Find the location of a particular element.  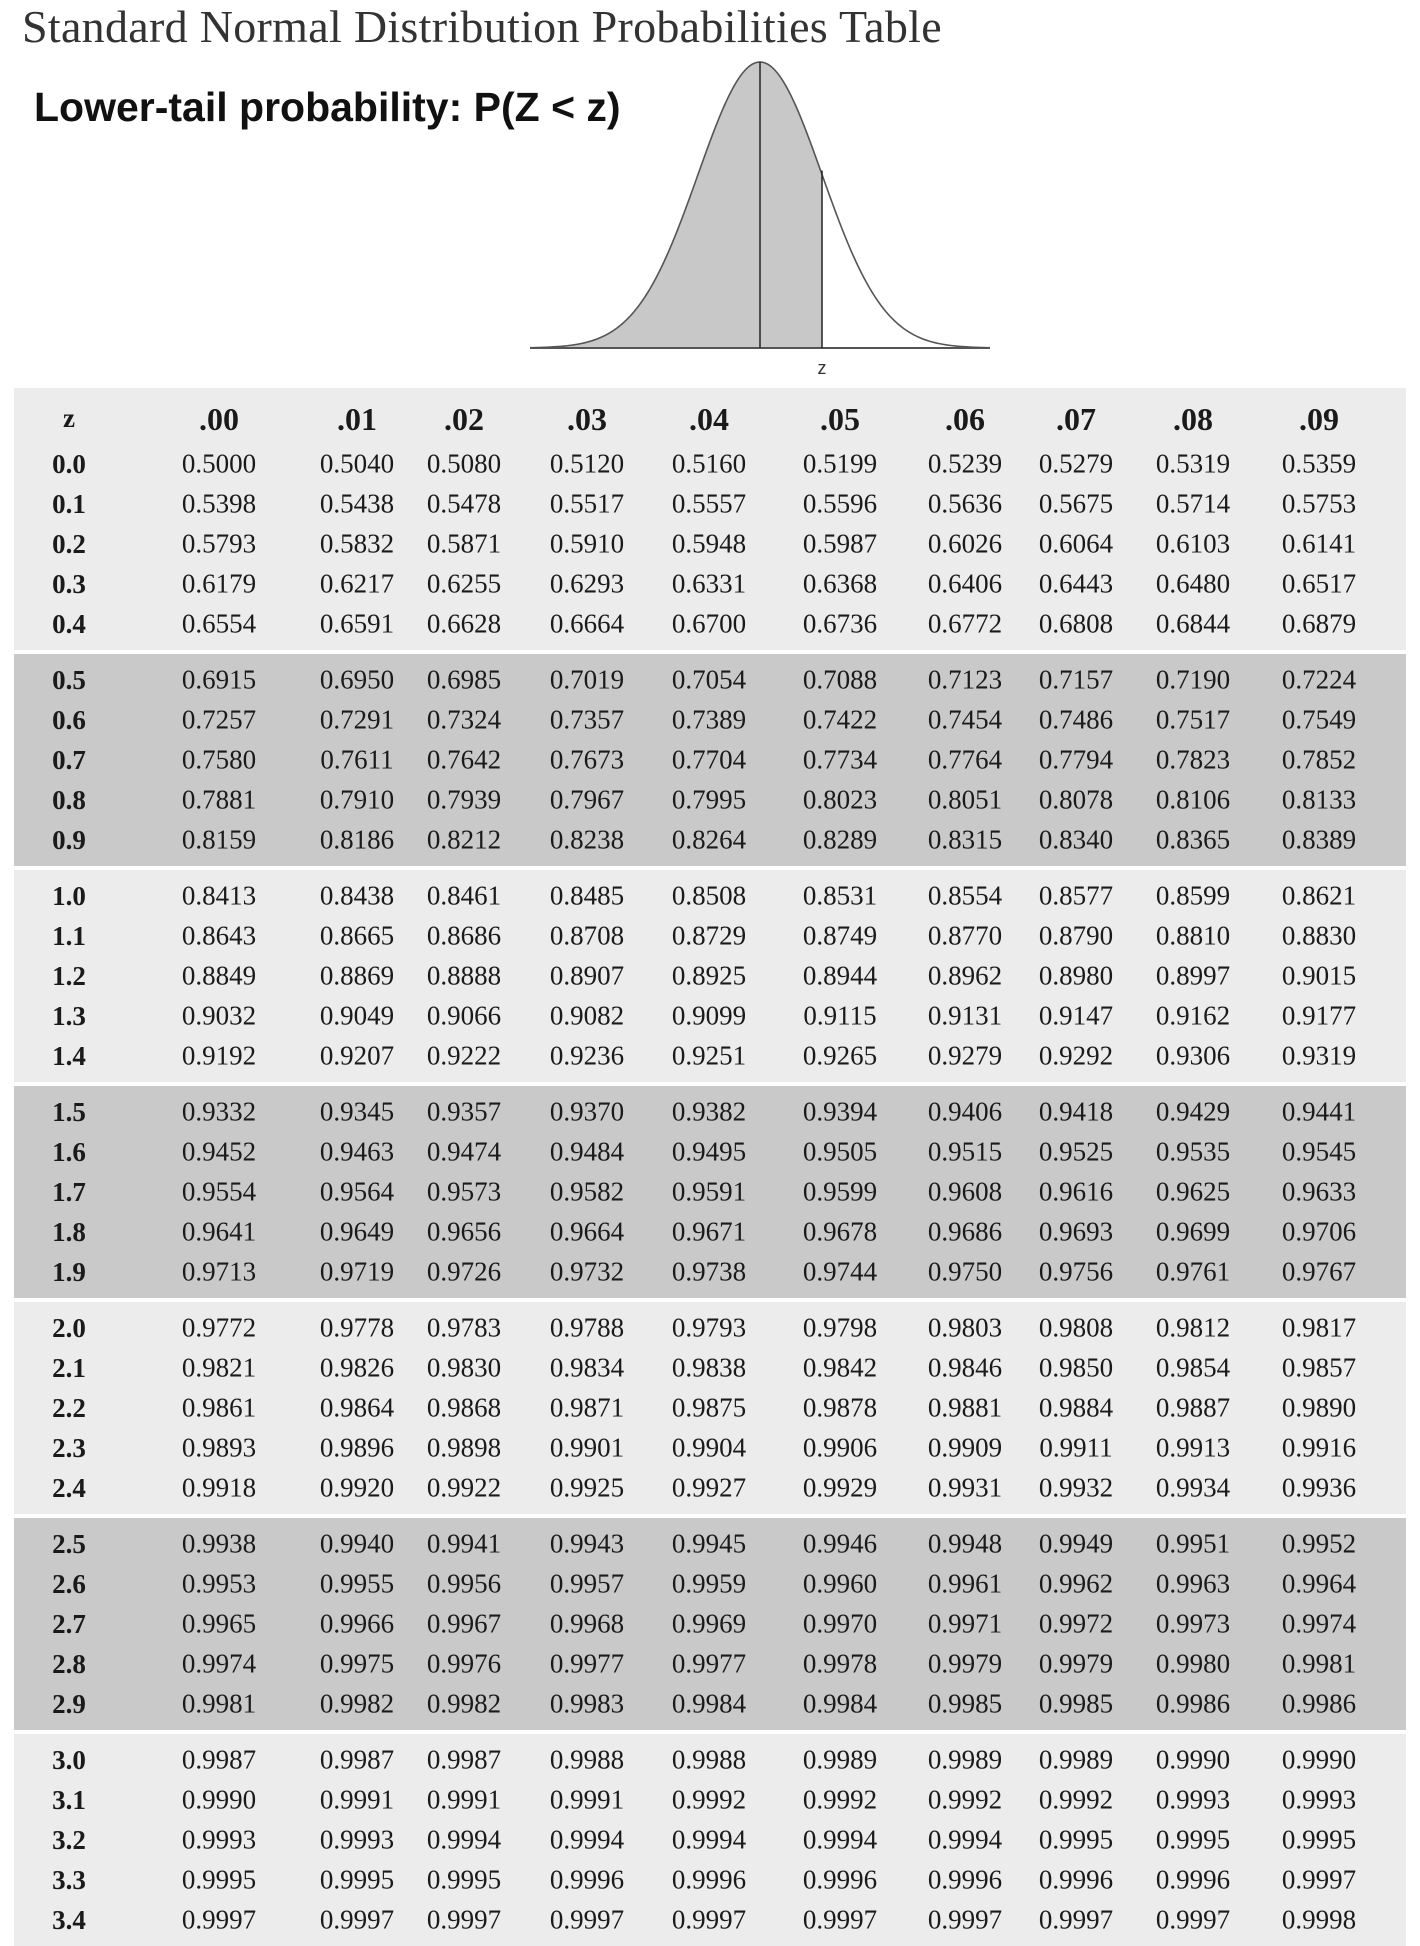

probability-cell: 0.9972 is located at coordinates (1076, 1623).